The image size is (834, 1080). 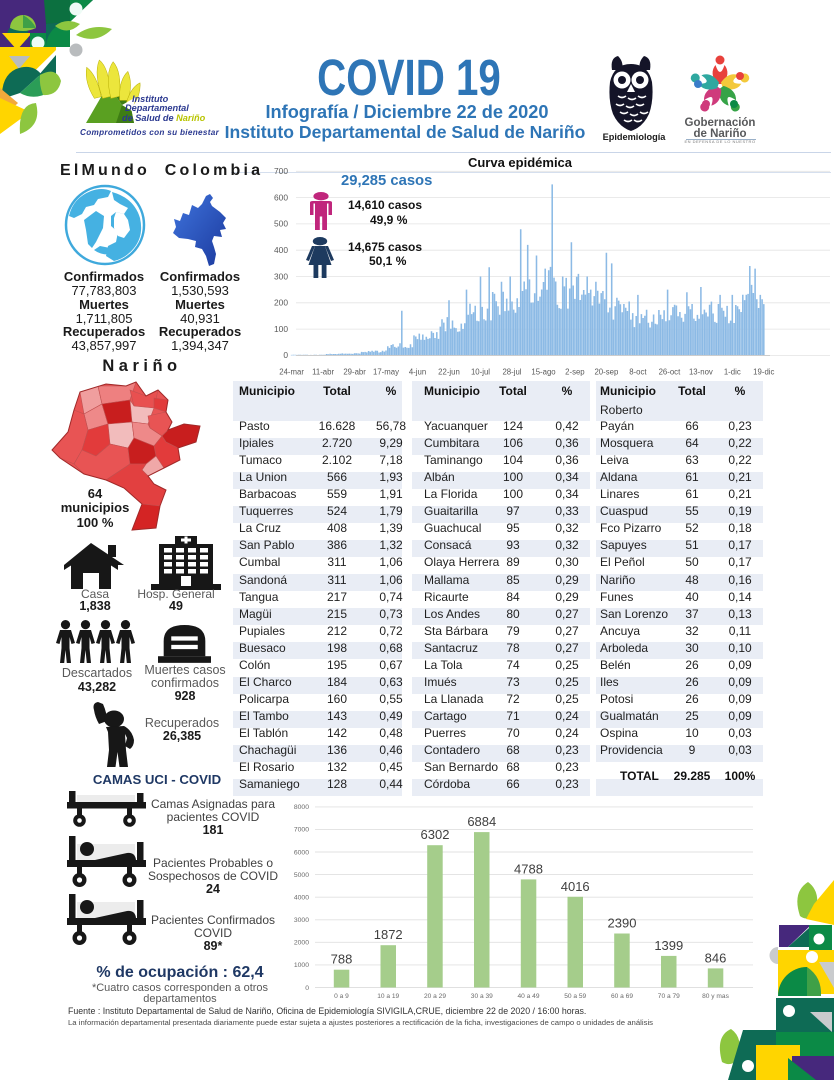 What do you see at coordinates (622, 996) in the screenshot?
I see `svg-text: 60 a 69` at bounding box center [622, 996].